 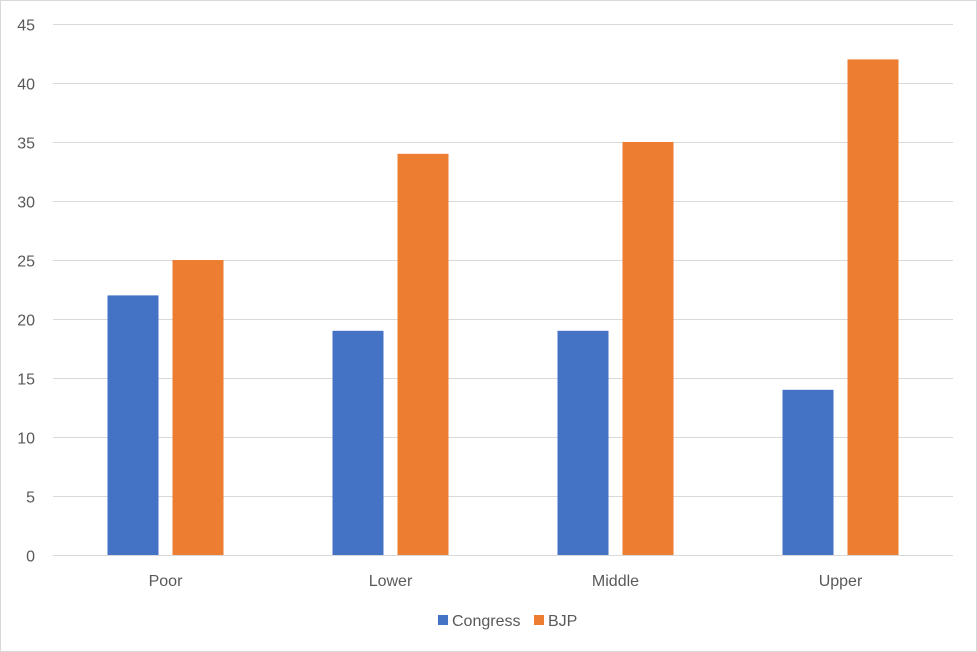 I want to click on y-tick-label: 40, so click(x=26, y=85).